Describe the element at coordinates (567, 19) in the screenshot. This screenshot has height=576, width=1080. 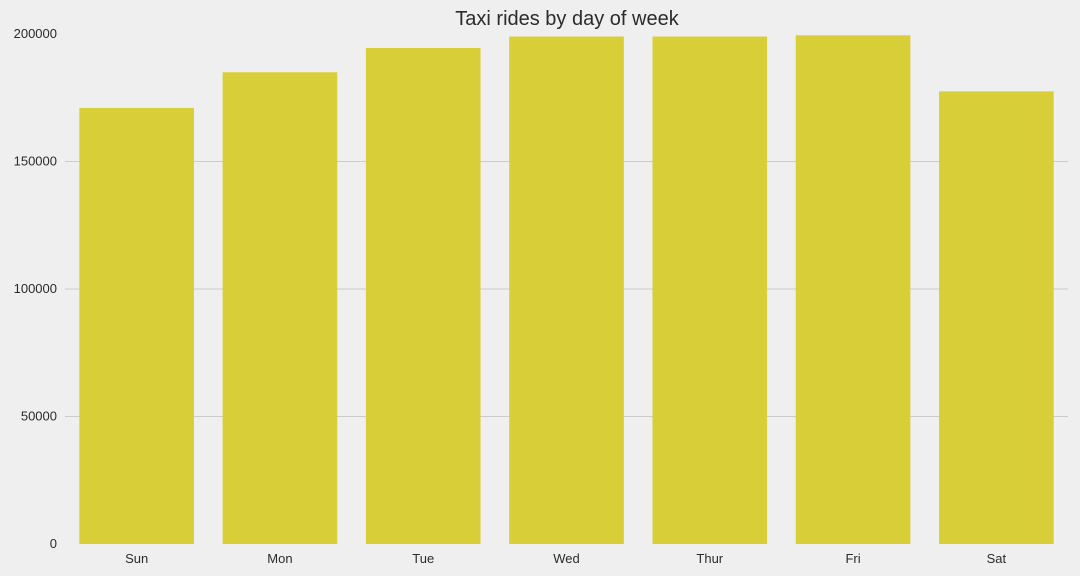
I see `chart-title: Taxi rides by day of week` at that location.